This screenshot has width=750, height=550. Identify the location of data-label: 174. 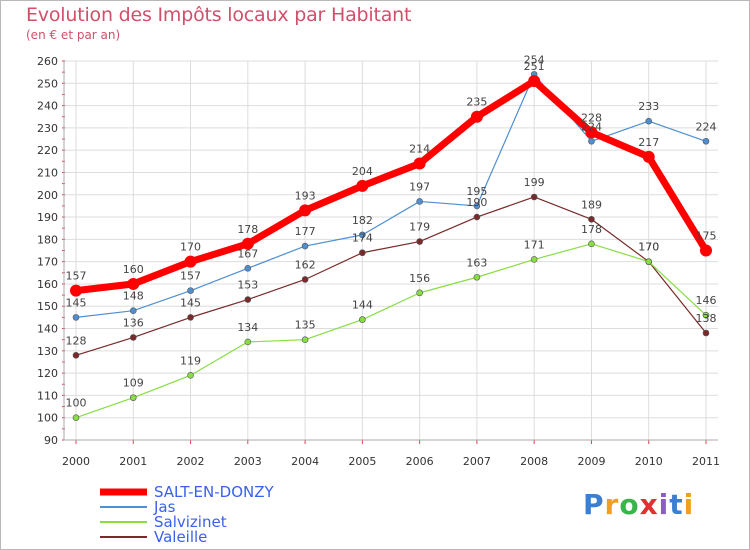
(362, 238).